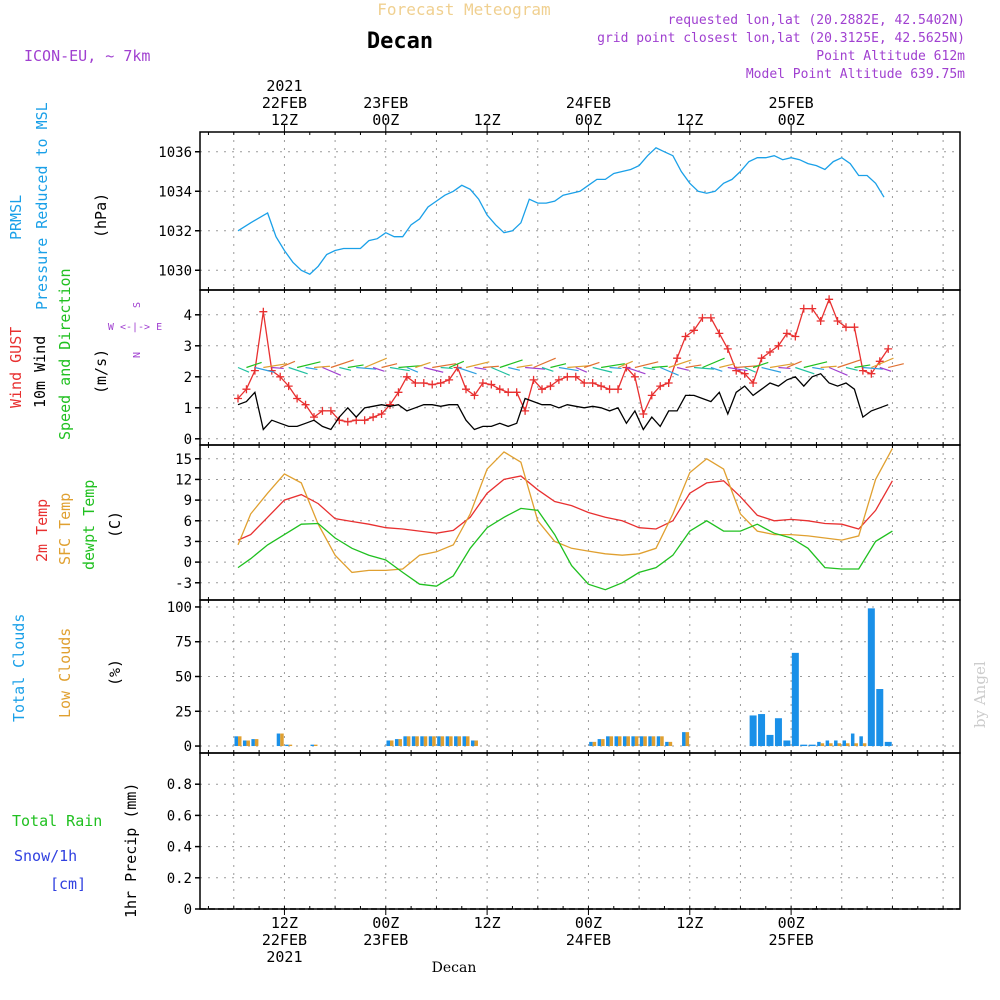 This screenshot has height=1000, width=1000. Describe the element at coordinates (19, 668) in the screenshot. I see `cloud-title-1: Total Clouds` at that location.